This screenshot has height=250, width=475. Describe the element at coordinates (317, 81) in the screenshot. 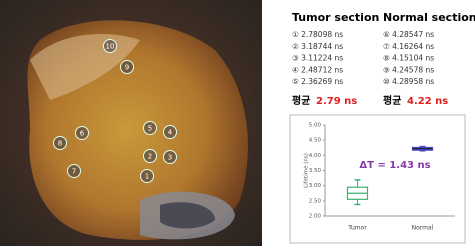

I see `lifetime-item: ⑤ 2.36269 ns` at that location.